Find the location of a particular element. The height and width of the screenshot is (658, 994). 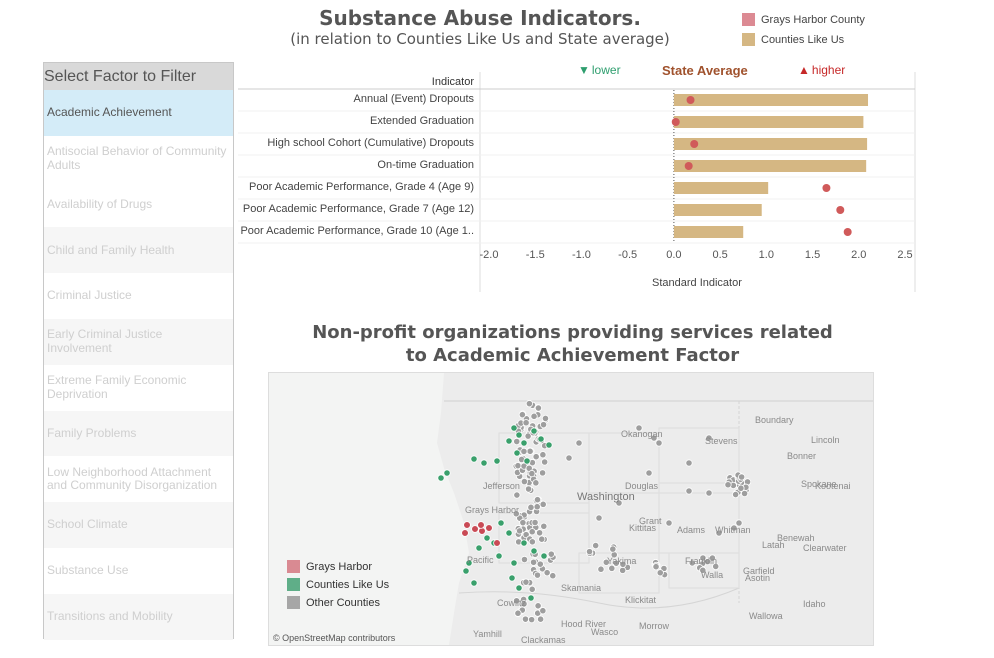

filter-item-transitions-mobility: Transitions and Mobility is located at coordinates (138, 616).